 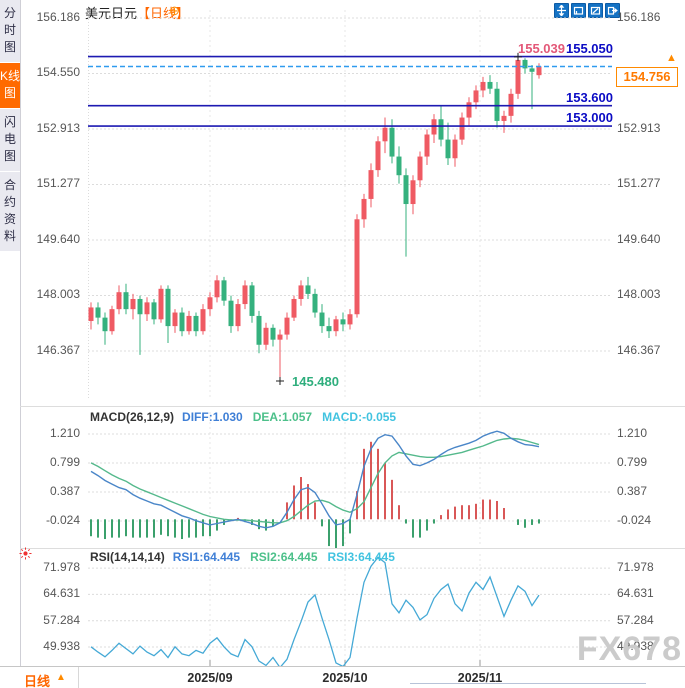 I want to click on sidebar-tab-lightning: 闪电图, so click(x=10, y=140).